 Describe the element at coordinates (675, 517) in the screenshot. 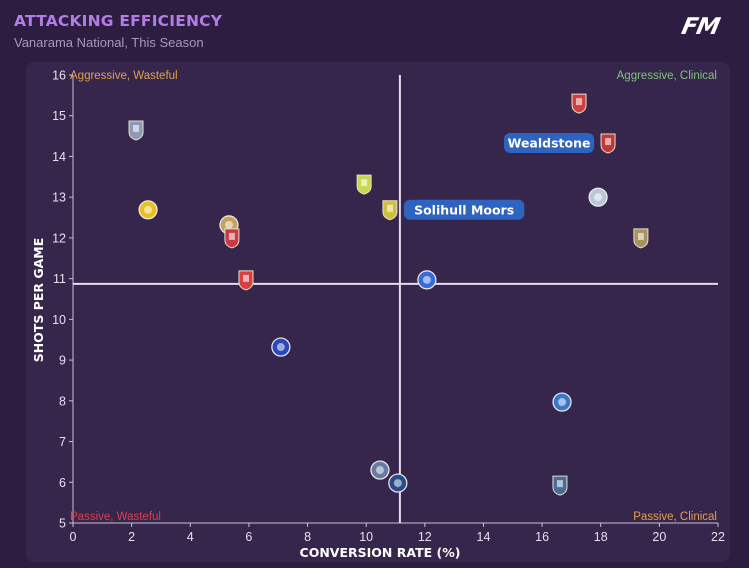

I see `quadrant-label-passive-clinical: Passive, Clinical` at that location.